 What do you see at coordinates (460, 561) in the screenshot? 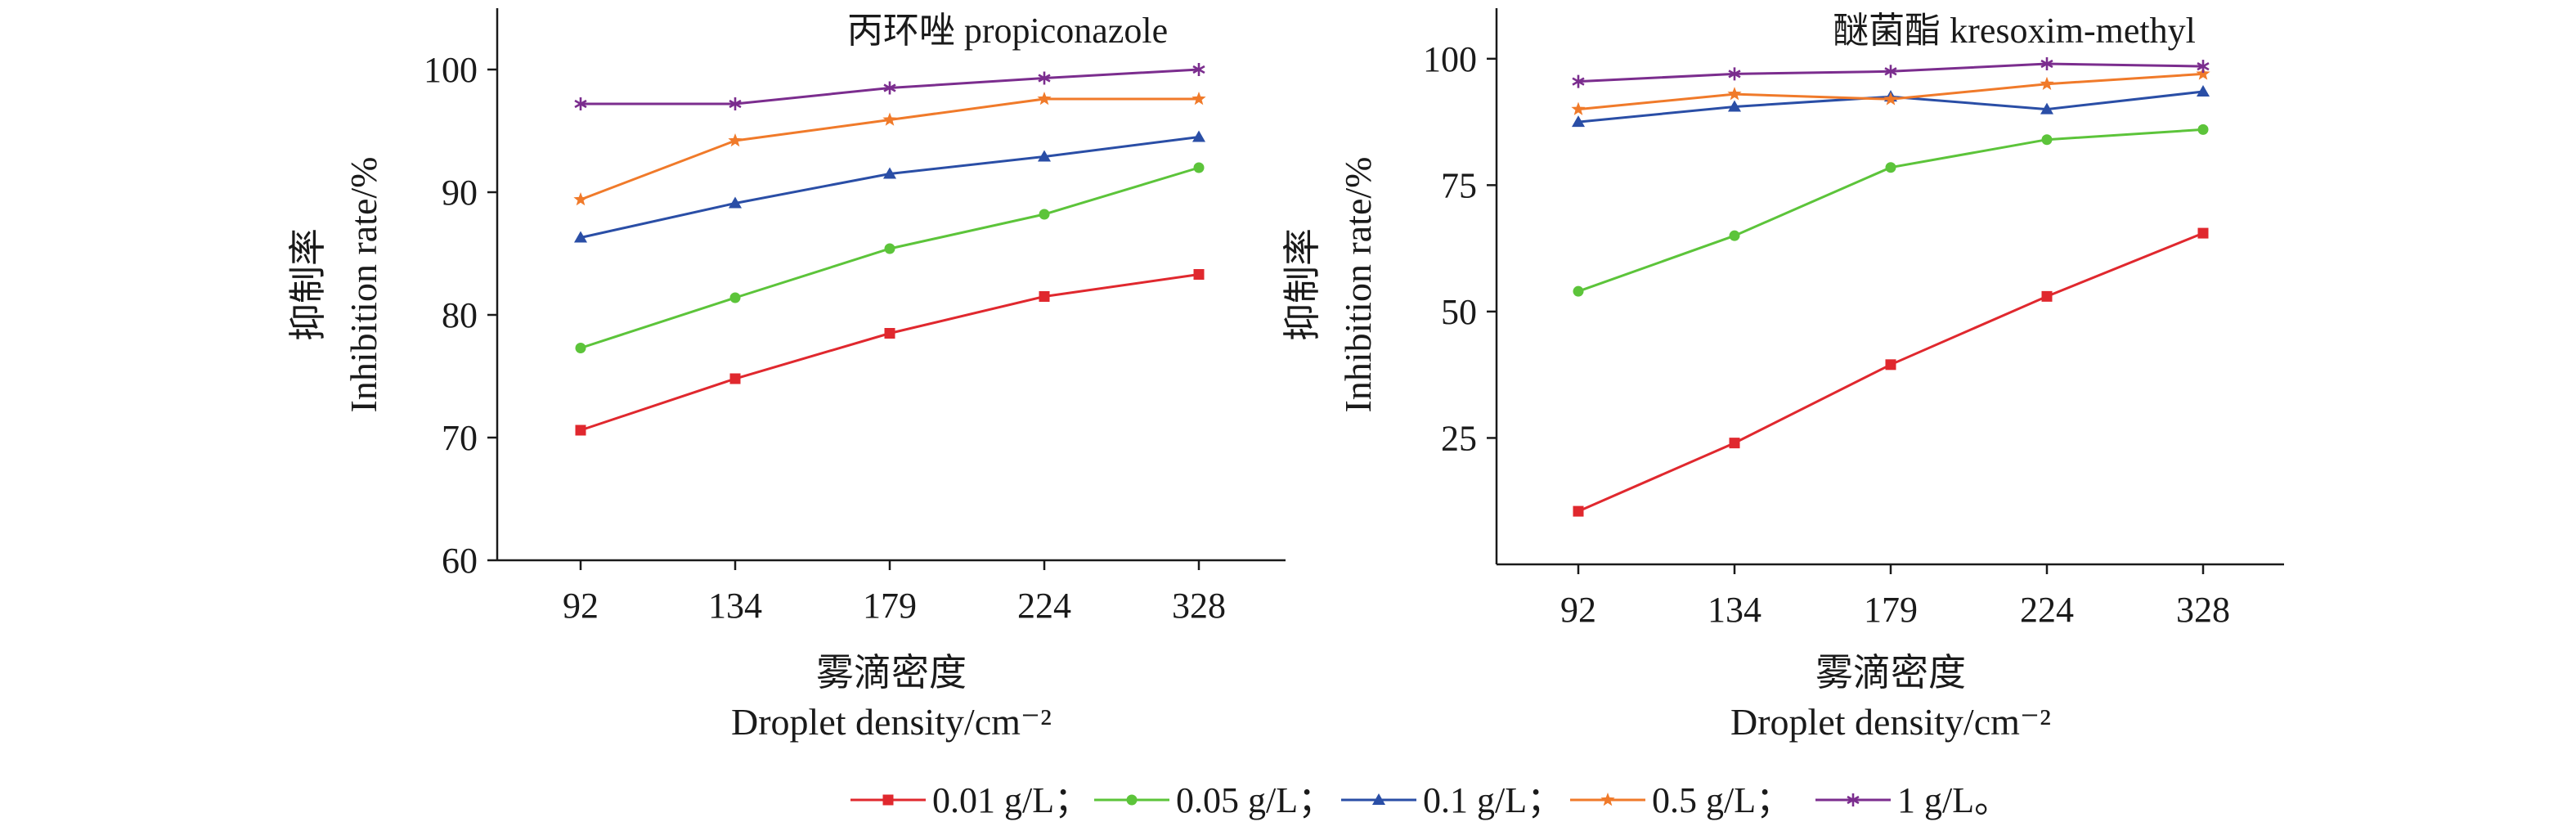
I see `y-tick-label: 60` at bounding box center [460, 561].